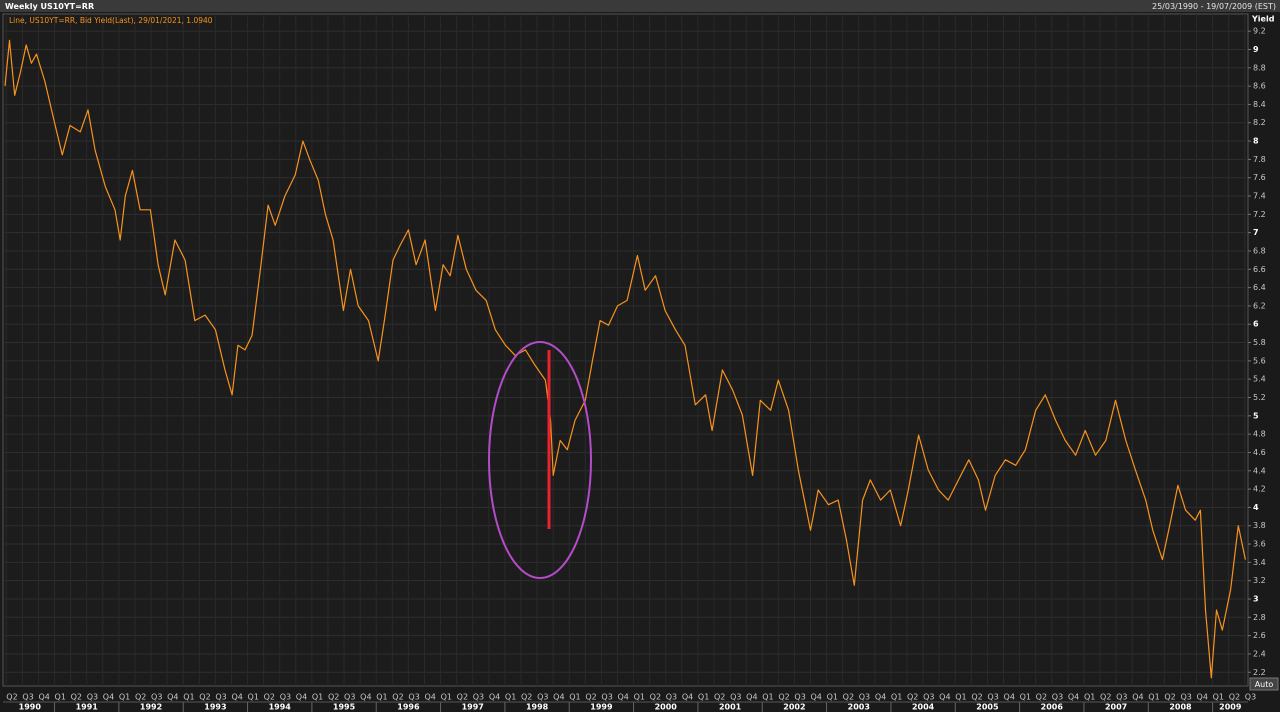 The width and height of the screenshot is (1280, 712). I want to click on year-label: 2006, so click(1052, 707).